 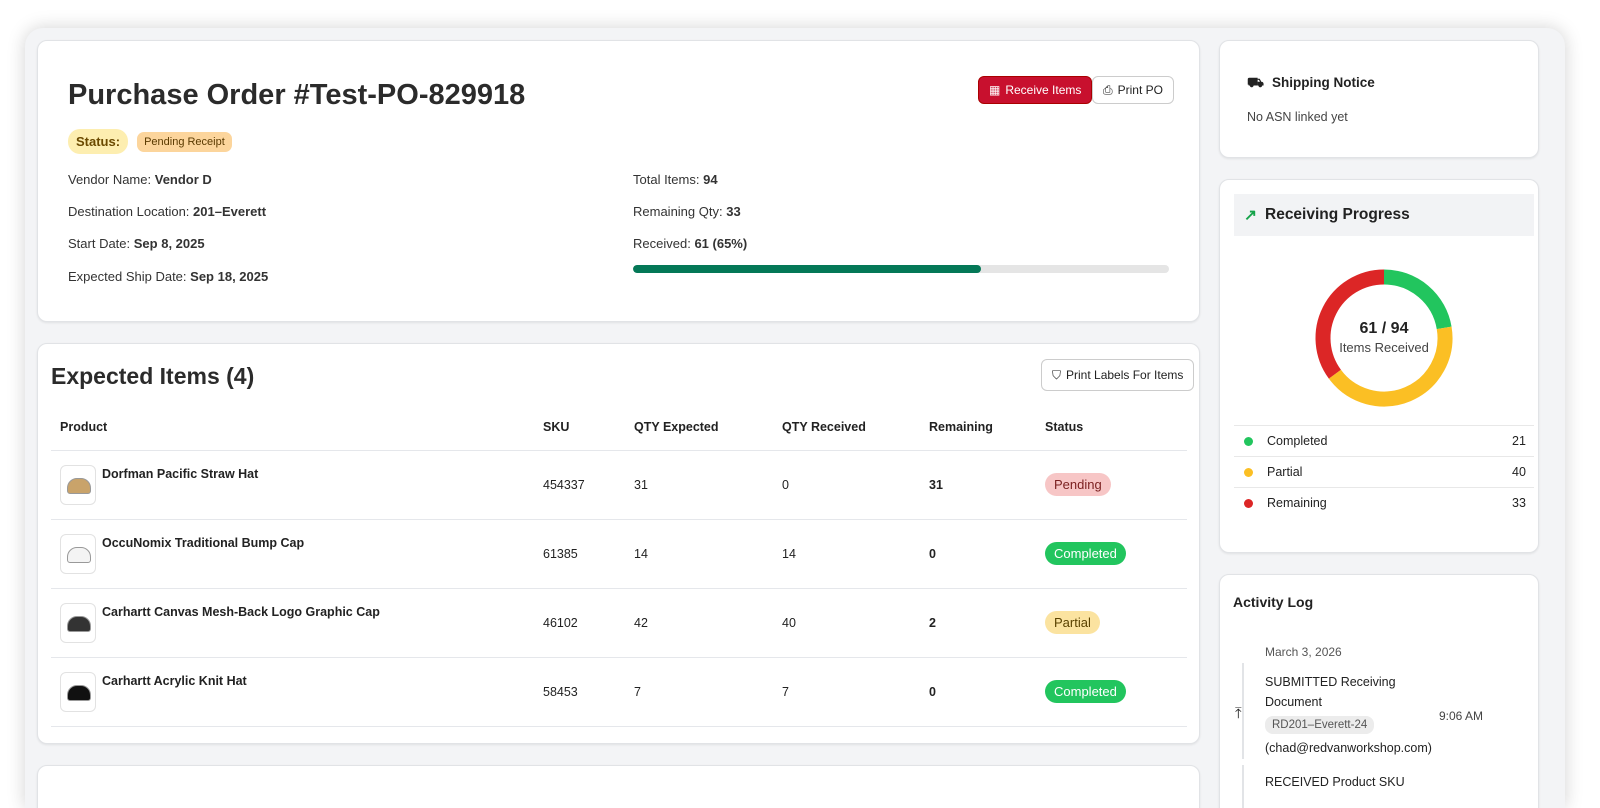 I want to click on page-title: Purchase Order #Test-PO-829918, so click(x=297, y=95).